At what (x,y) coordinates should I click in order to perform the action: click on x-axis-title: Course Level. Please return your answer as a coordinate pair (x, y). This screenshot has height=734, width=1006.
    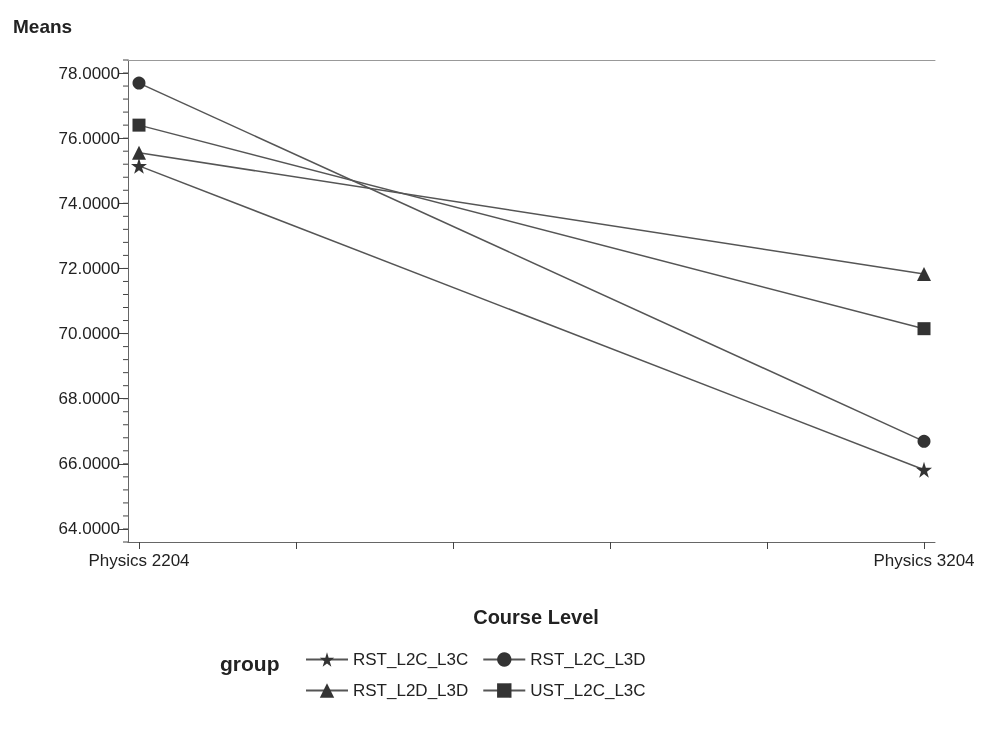
    Looking at the image, I should click on (536, 617).